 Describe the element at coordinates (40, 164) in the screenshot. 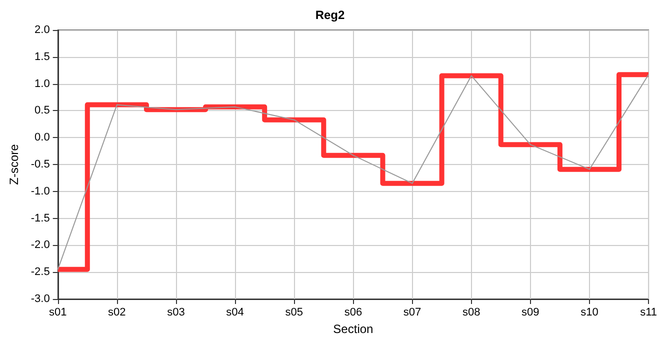

I see `y-tick-label: -0.5` at that location.